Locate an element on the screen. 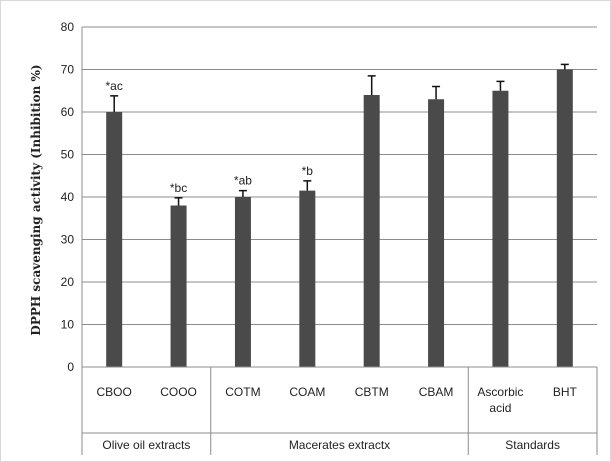  x-tick-label: COTM is located at coordinates (242, 392).